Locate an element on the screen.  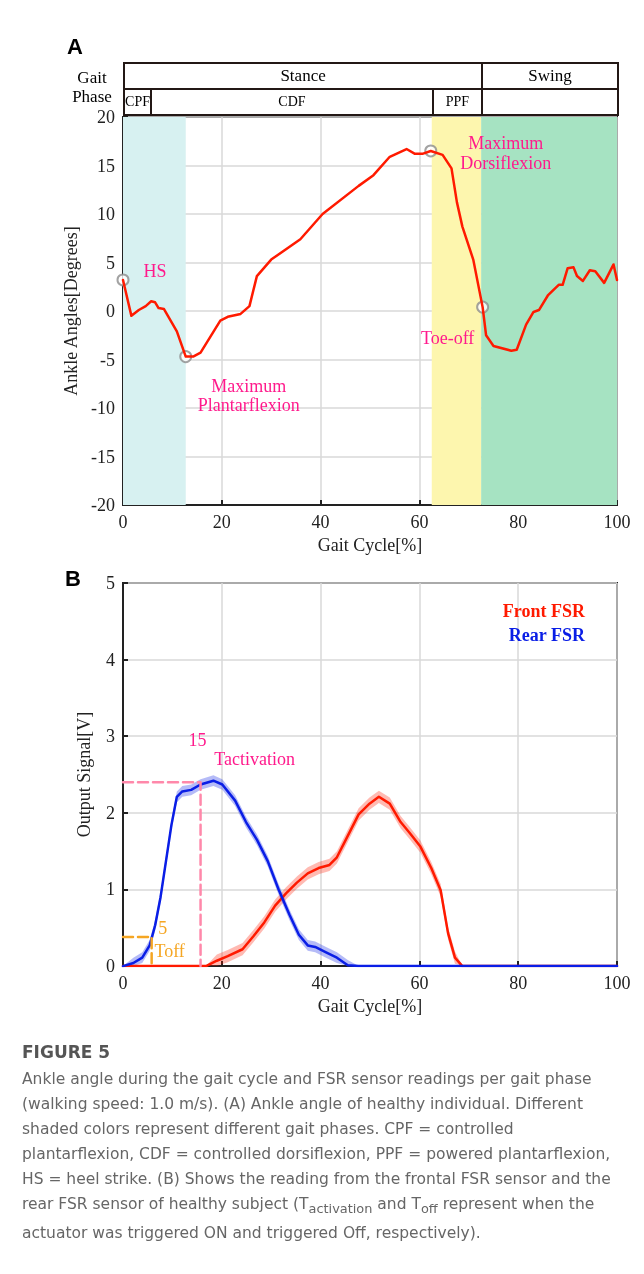
y-axis-title: Ankle Angles[Degrees] is located at coordinates (71, 311).